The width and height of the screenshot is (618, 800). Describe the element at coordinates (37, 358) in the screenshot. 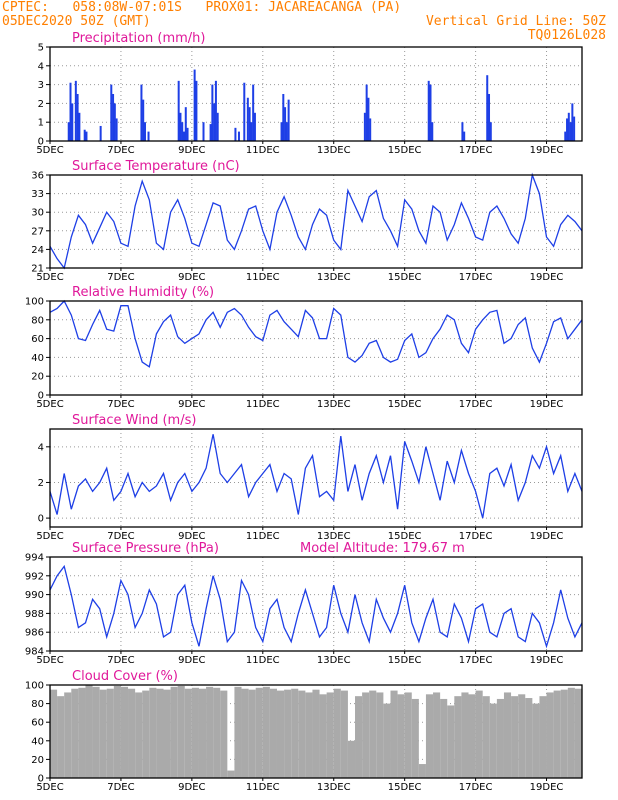

I see `y-tick-label: 40` at that location.